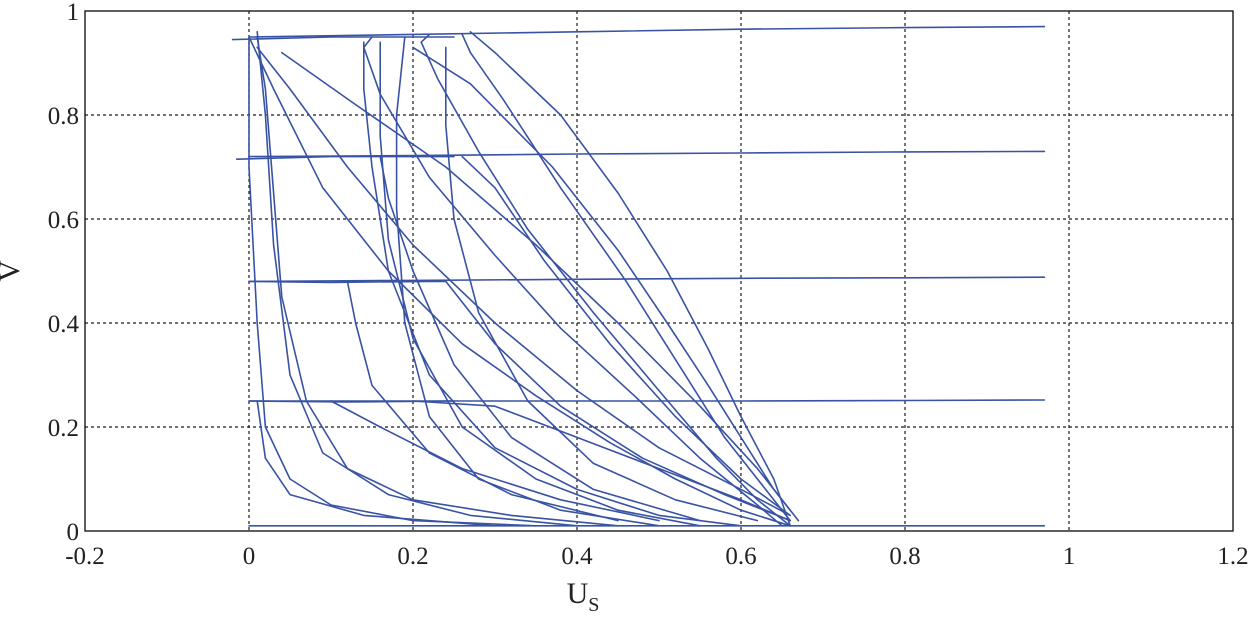  What do you see at coordinates (63, 220) in the screenshot?
I see `y-tick-label: 0.6` at bounding box center [63, 220].